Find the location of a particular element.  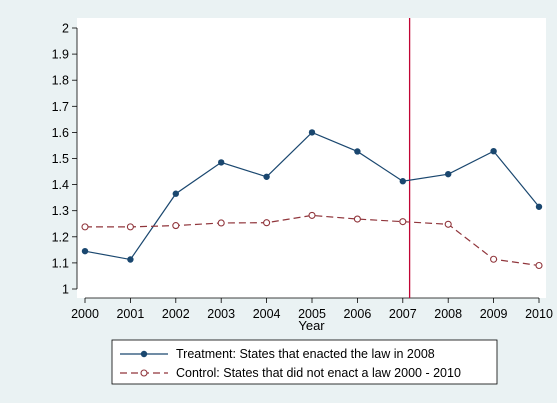

legend-swatch-control-marker is located at coordinates (144, 373).